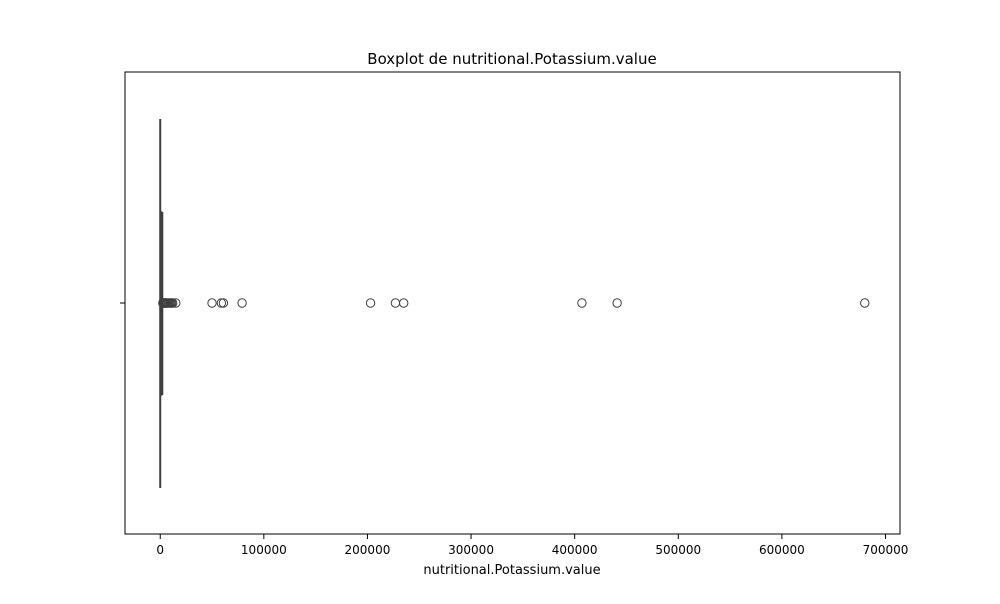 This screenshot has height=604, width=1000. Describe the element at coordinates (886, 550) in the screenshot. I see `x-tick-label: 700000` at that location.